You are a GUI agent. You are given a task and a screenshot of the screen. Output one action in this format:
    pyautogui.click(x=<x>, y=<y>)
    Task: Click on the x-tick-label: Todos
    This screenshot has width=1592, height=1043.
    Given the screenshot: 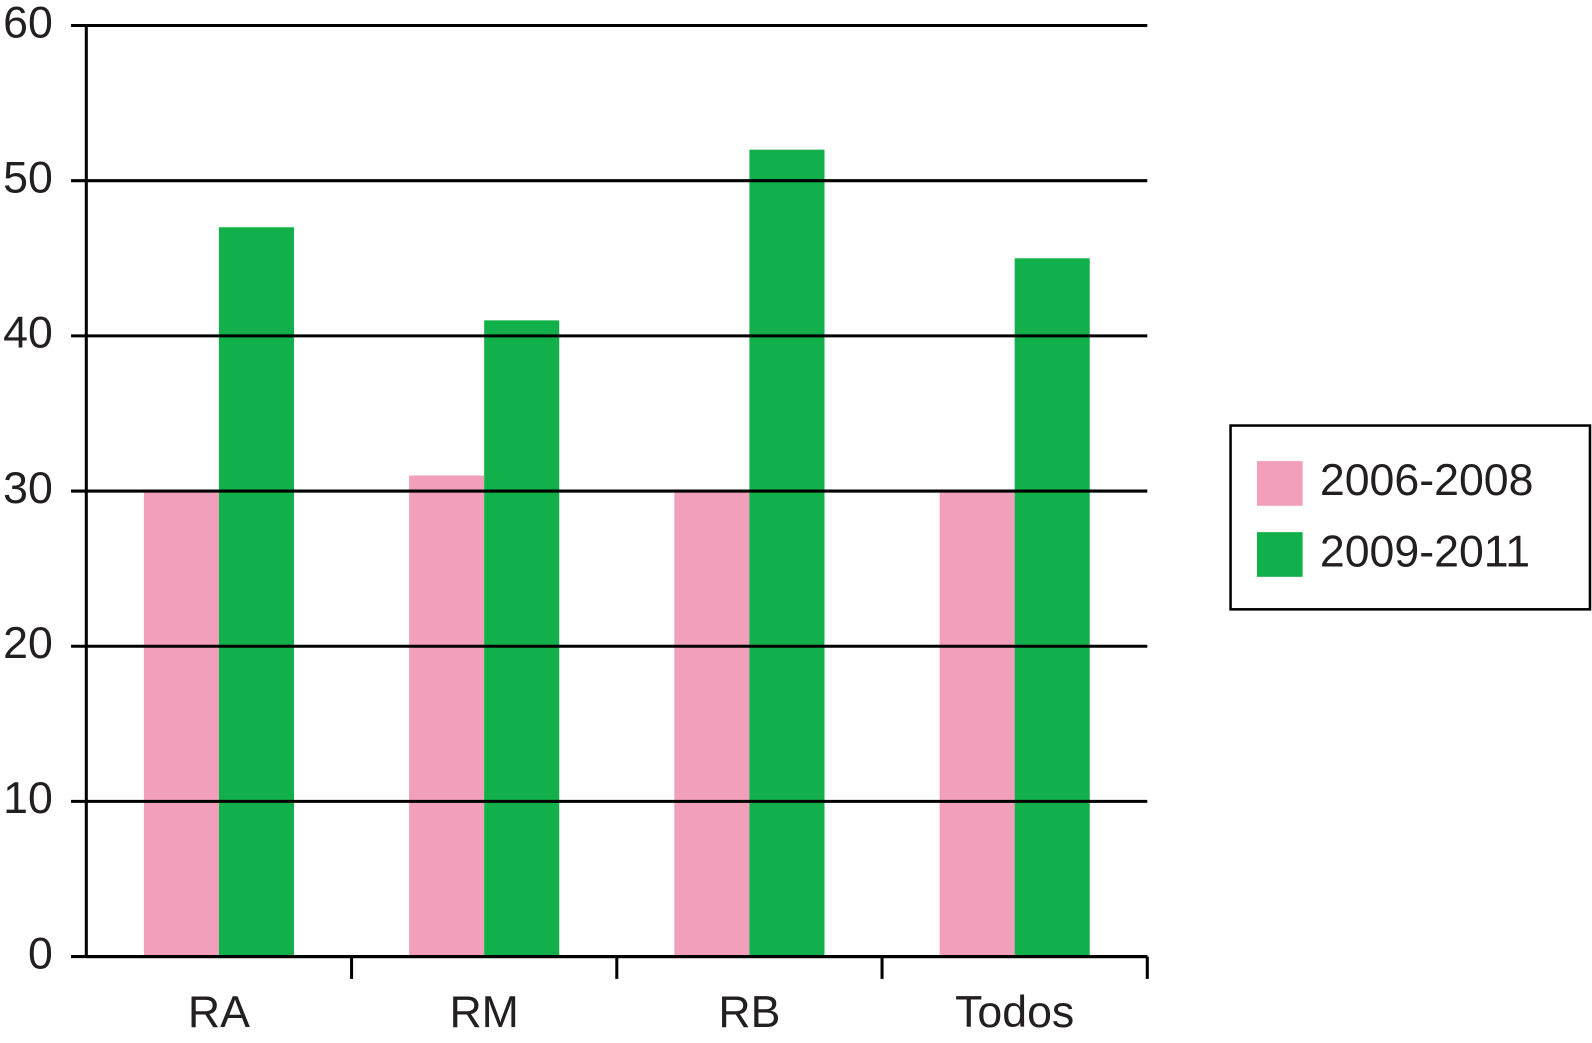 What is the action you would take?
    pyautogui.click(x=1014, y=1012)
    